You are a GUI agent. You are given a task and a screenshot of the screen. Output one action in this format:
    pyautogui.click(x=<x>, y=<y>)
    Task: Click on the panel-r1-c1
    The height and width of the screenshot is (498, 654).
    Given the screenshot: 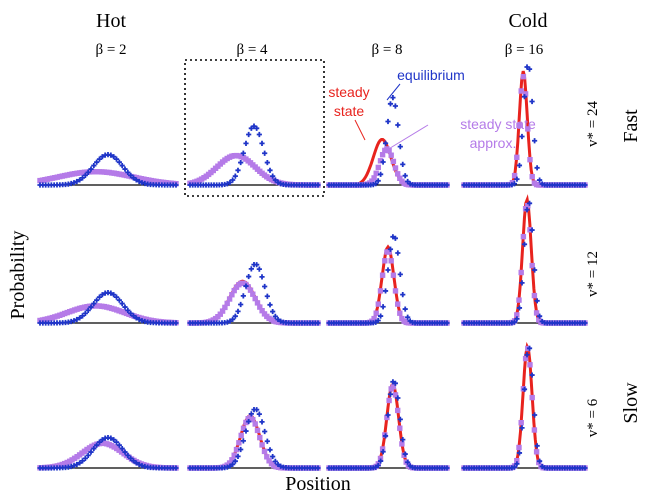 What is the action you would take?
    pyautogui.click(x=254, y=294)
    